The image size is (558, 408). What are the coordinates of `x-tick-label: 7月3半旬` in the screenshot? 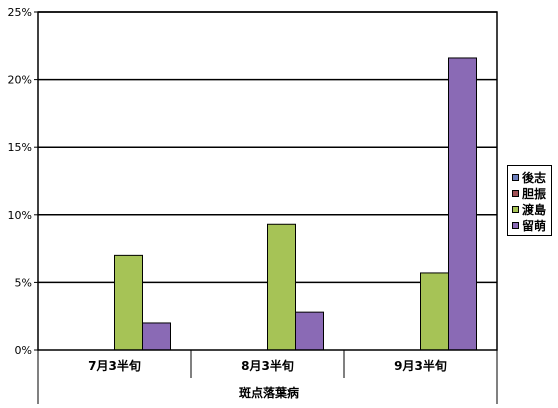 It's located at (114, 365).